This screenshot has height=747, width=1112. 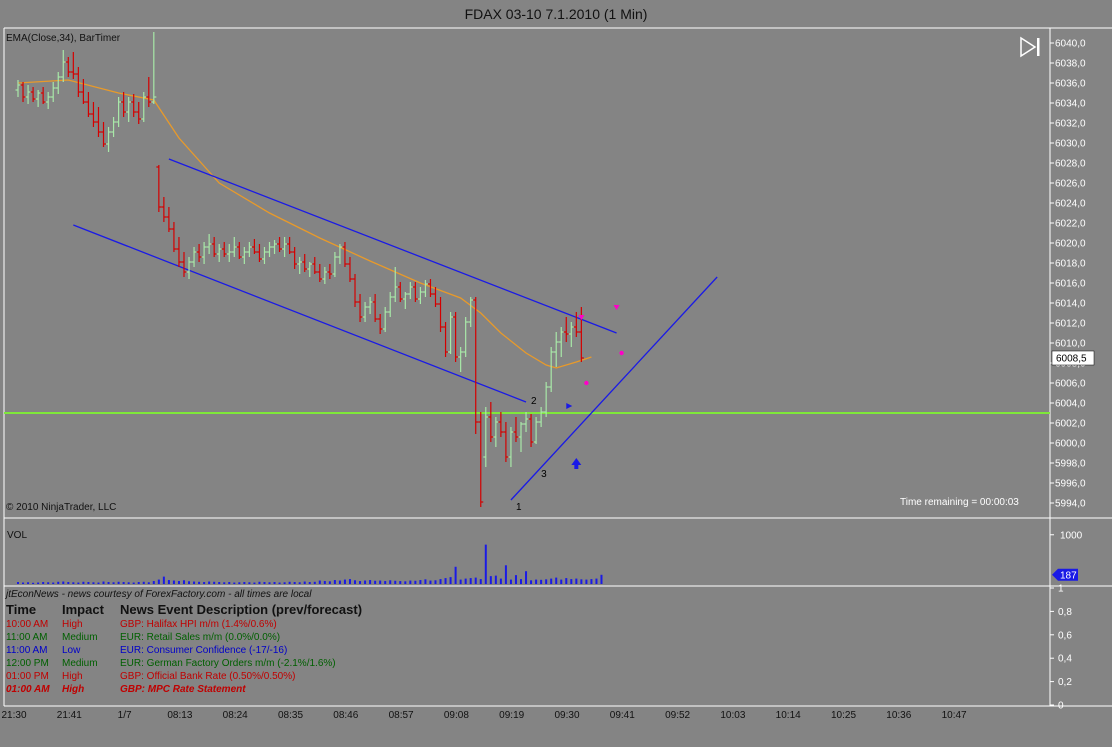 What do you see at coordinates (519, 507) in the screenshot?
I see `label-point-1: 1` at bounding box center [519, 507].